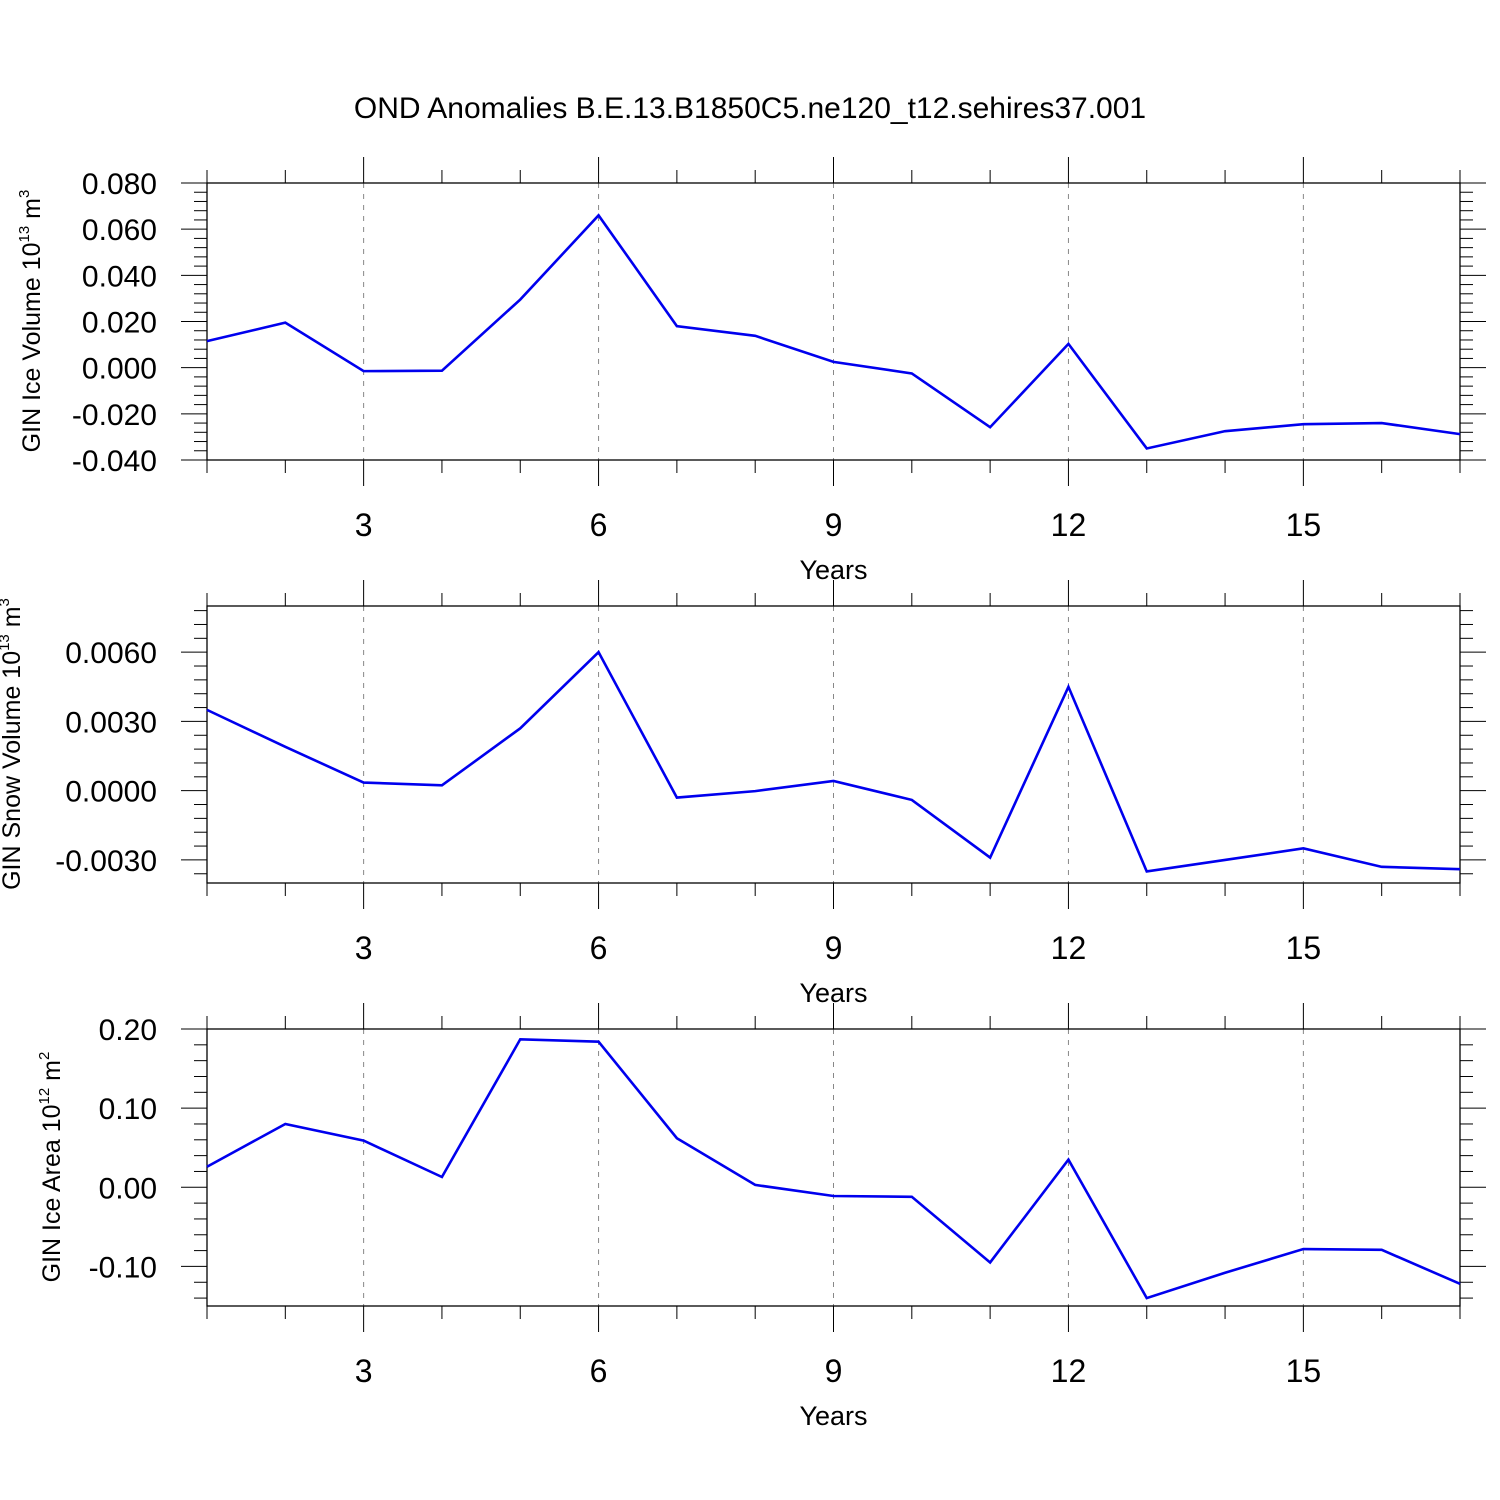 The image size is (1500, 1500). I want to click on y-axis-label: GIN Snow Volume 1013 m3, so click(13, 744).